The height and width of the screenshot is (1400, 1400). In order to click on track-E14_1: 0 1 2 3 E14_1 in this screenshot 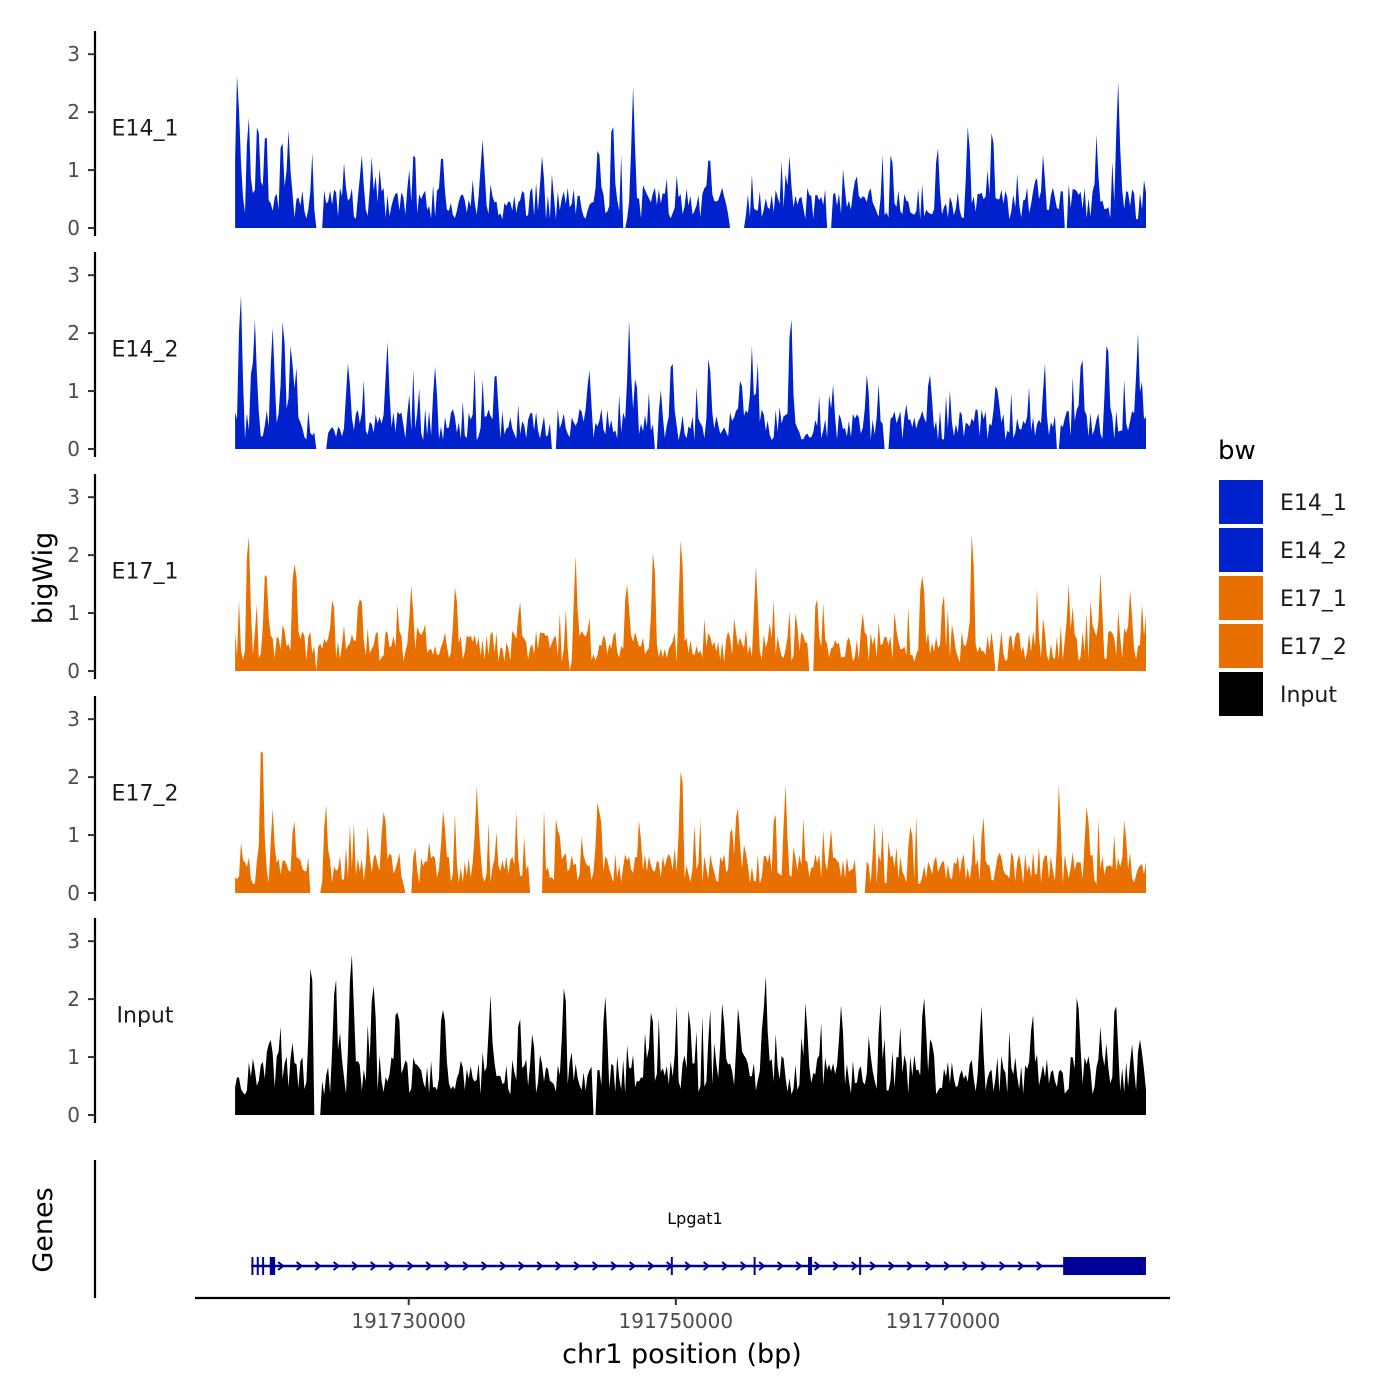, I will do `click(607, 135)`.